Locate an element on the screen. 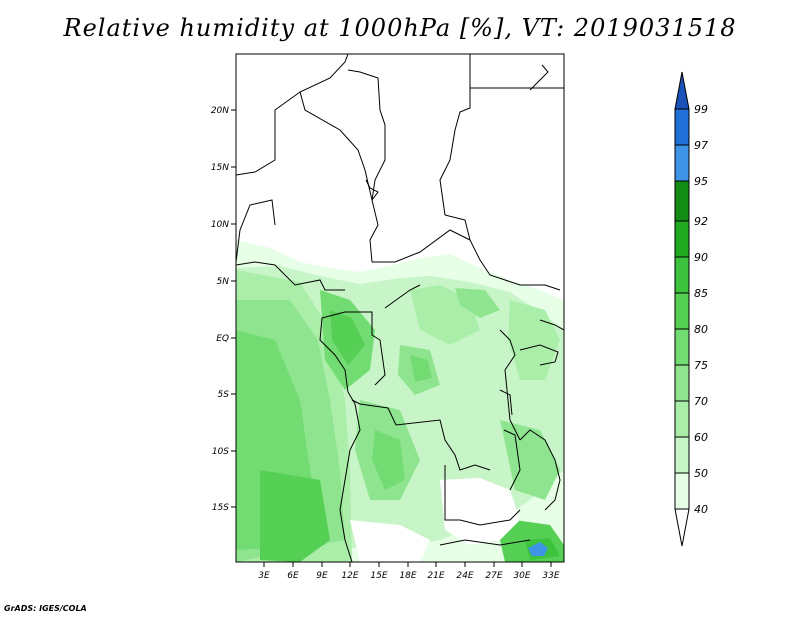 This screenshot has width=800, height=618. colorbar-label: 40 is located at coordinates (701, 509).